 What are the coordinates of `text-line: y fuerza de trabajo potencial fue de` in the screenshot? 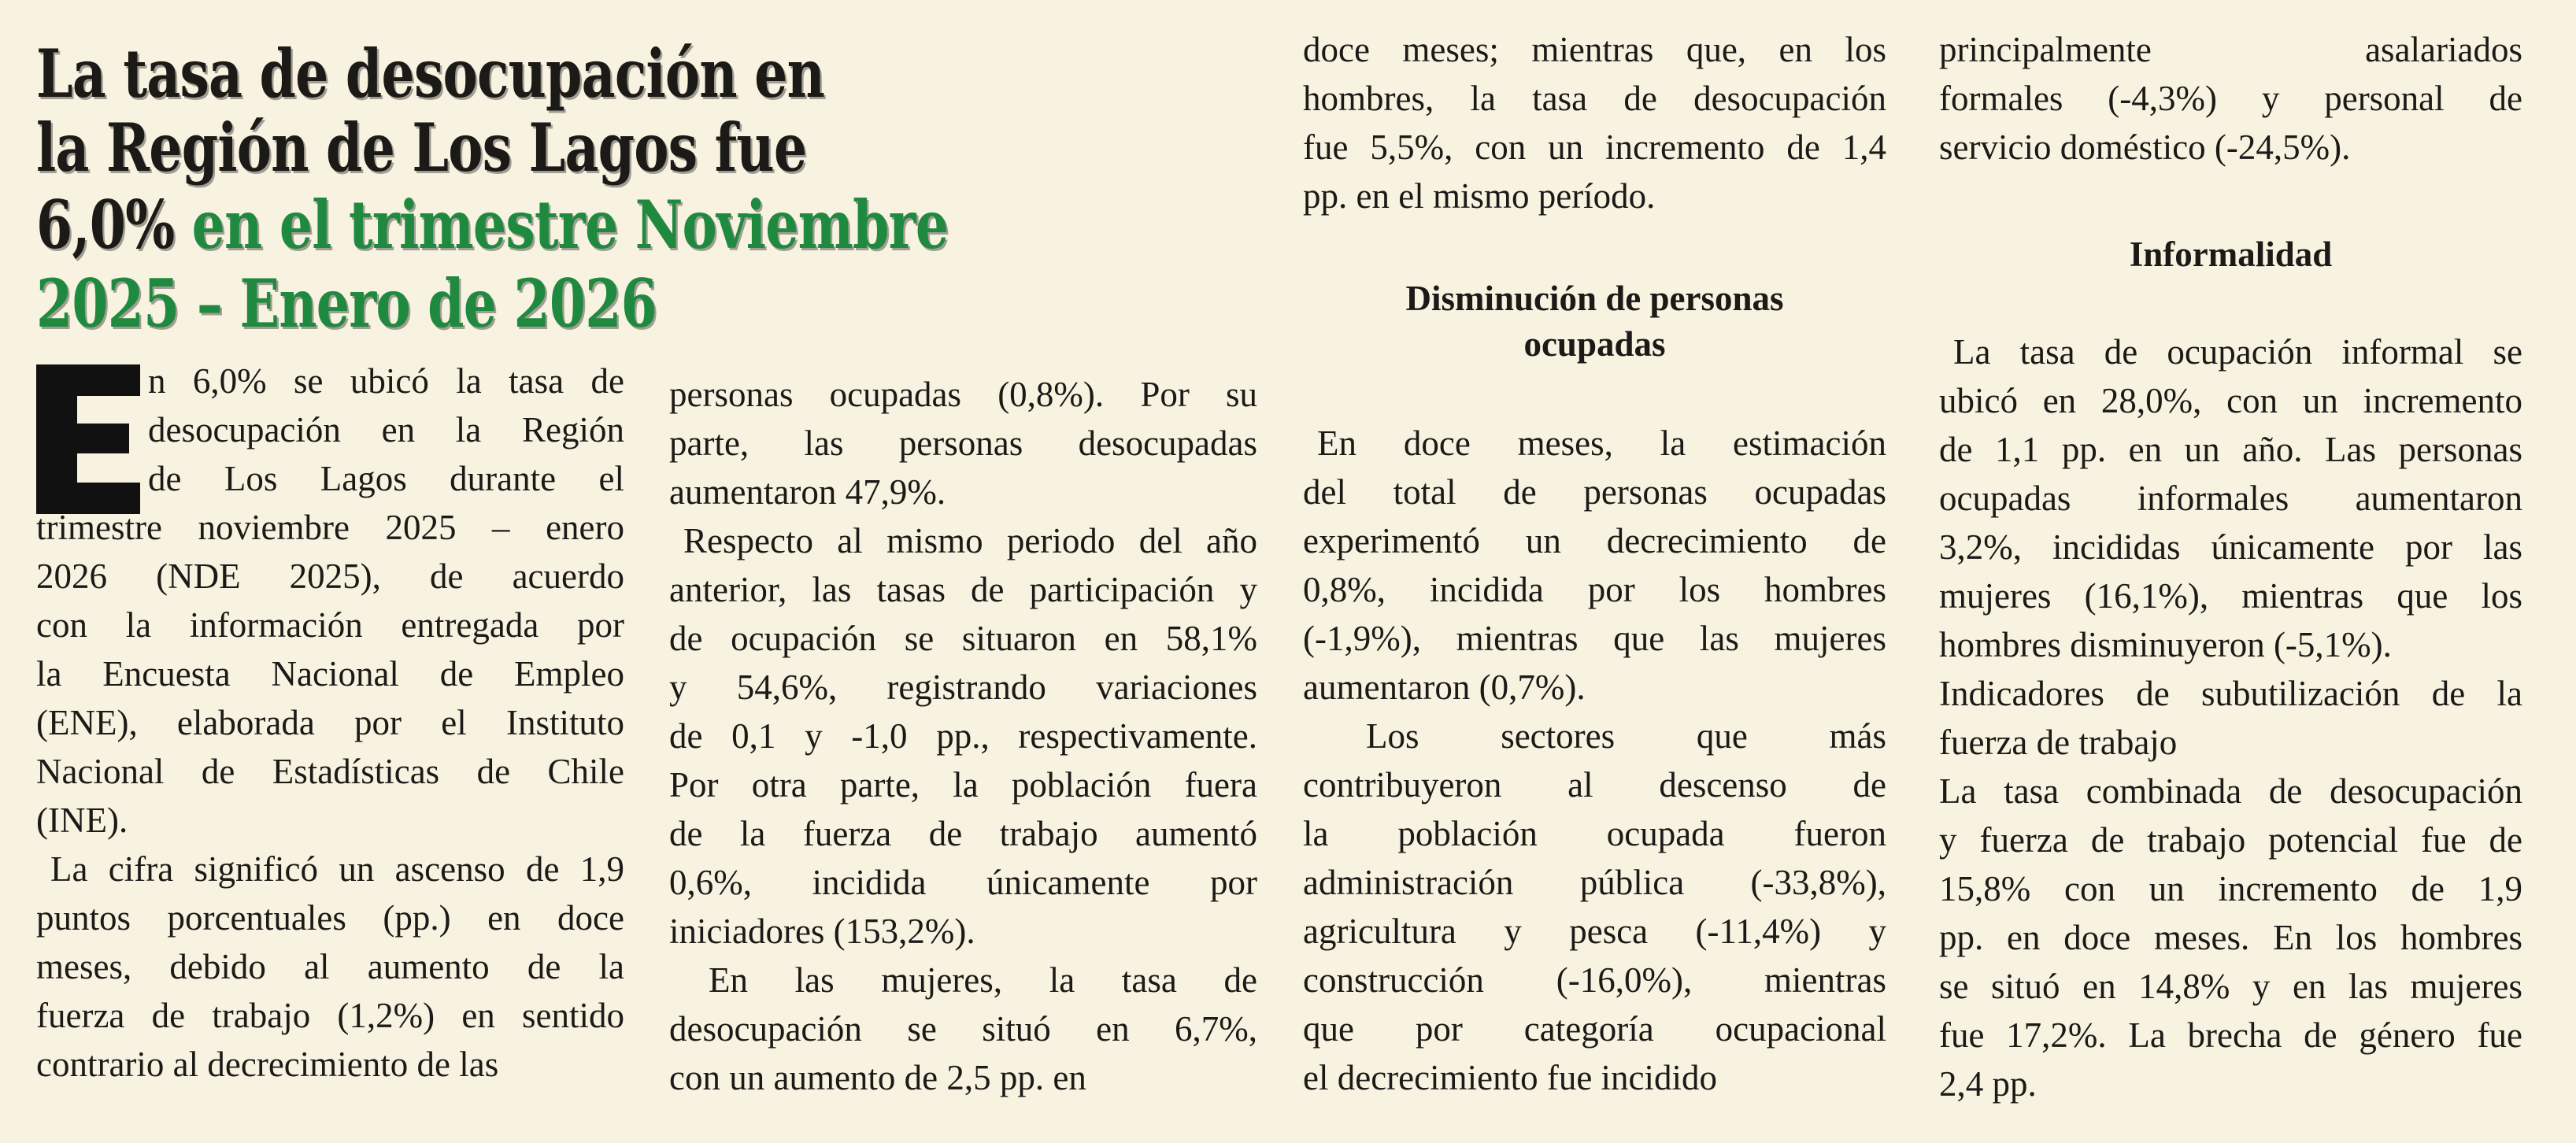 It's located at (2230, 840).